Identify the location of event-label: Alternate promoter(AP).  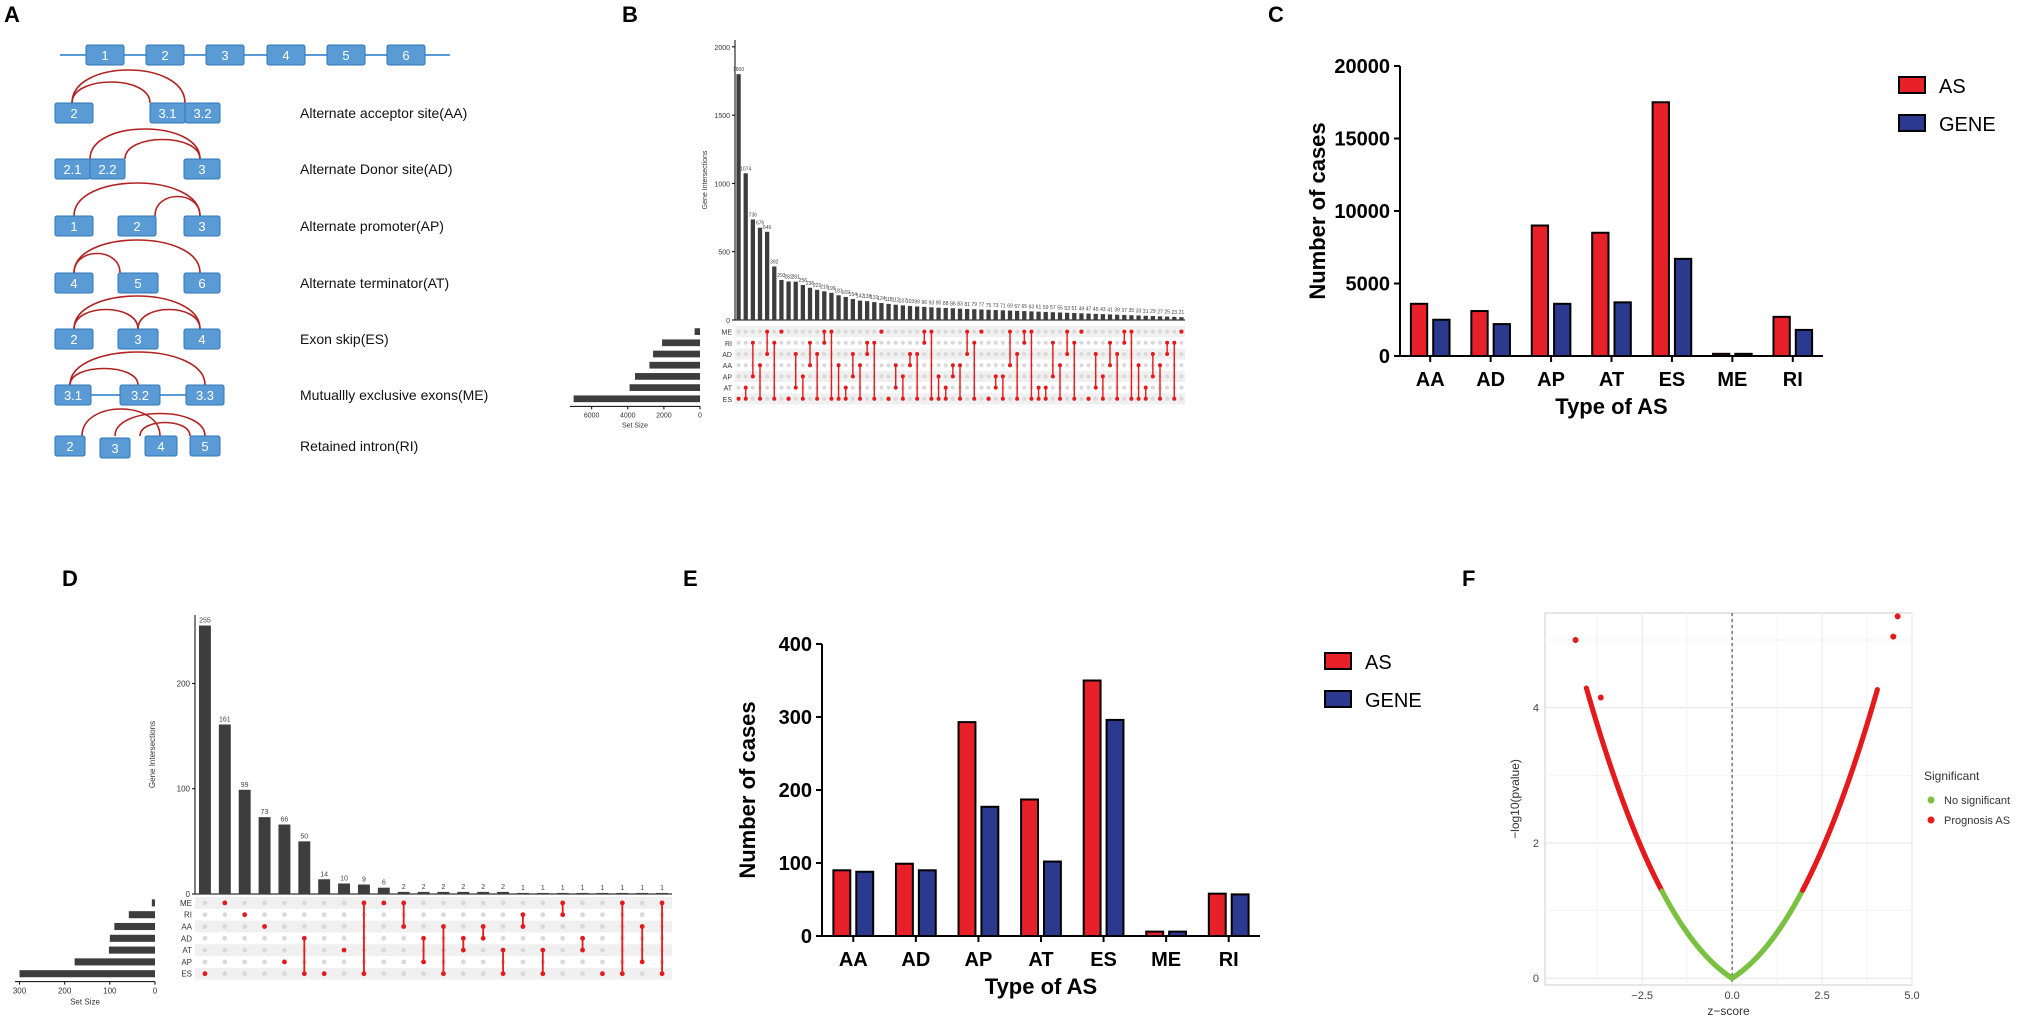
(372, 226).